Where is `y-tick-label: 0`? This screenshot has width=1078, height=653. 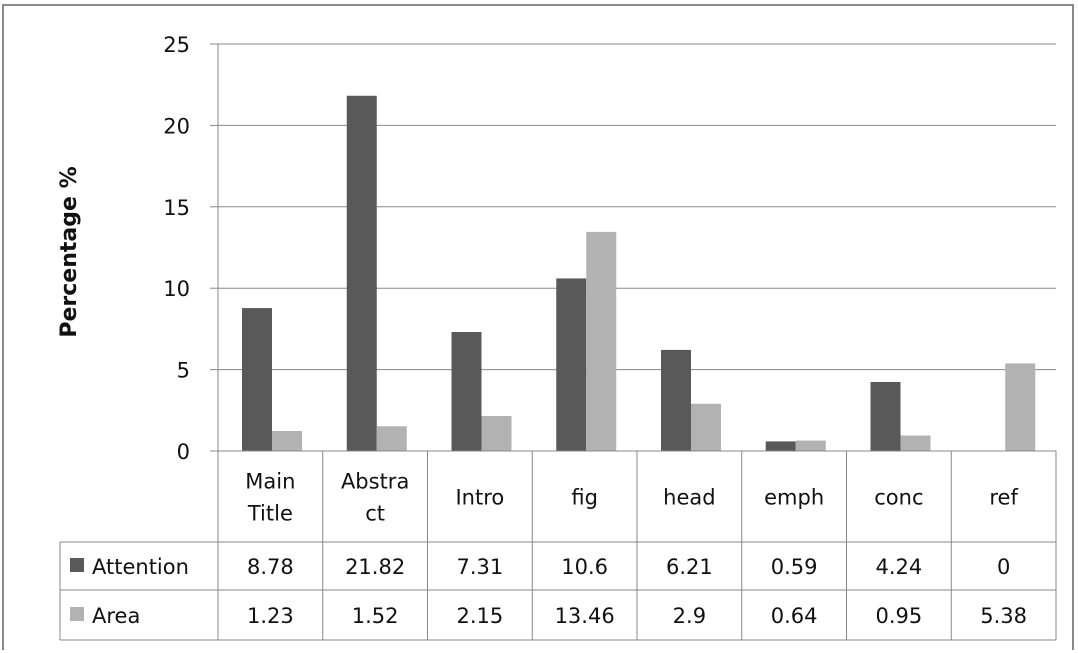
y-tick-label: 0 is located at coordinates (183, 452).